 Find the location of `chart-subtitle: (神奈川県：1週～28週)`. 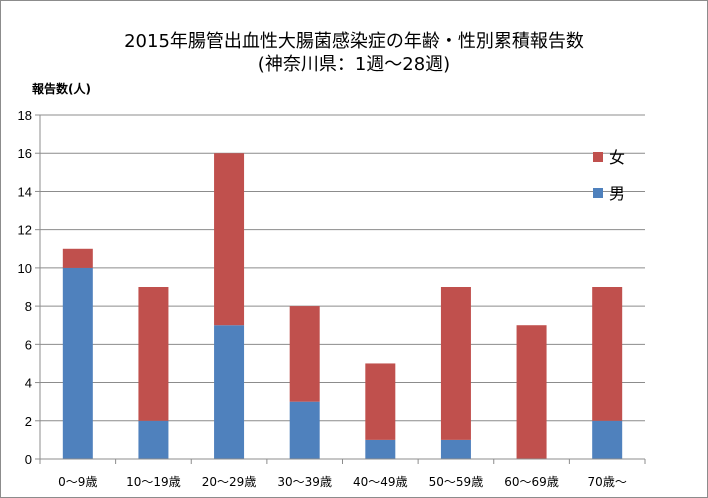

chart-subtitle: (神奈川県：1週～28週) is located at coordinates (354, 64).